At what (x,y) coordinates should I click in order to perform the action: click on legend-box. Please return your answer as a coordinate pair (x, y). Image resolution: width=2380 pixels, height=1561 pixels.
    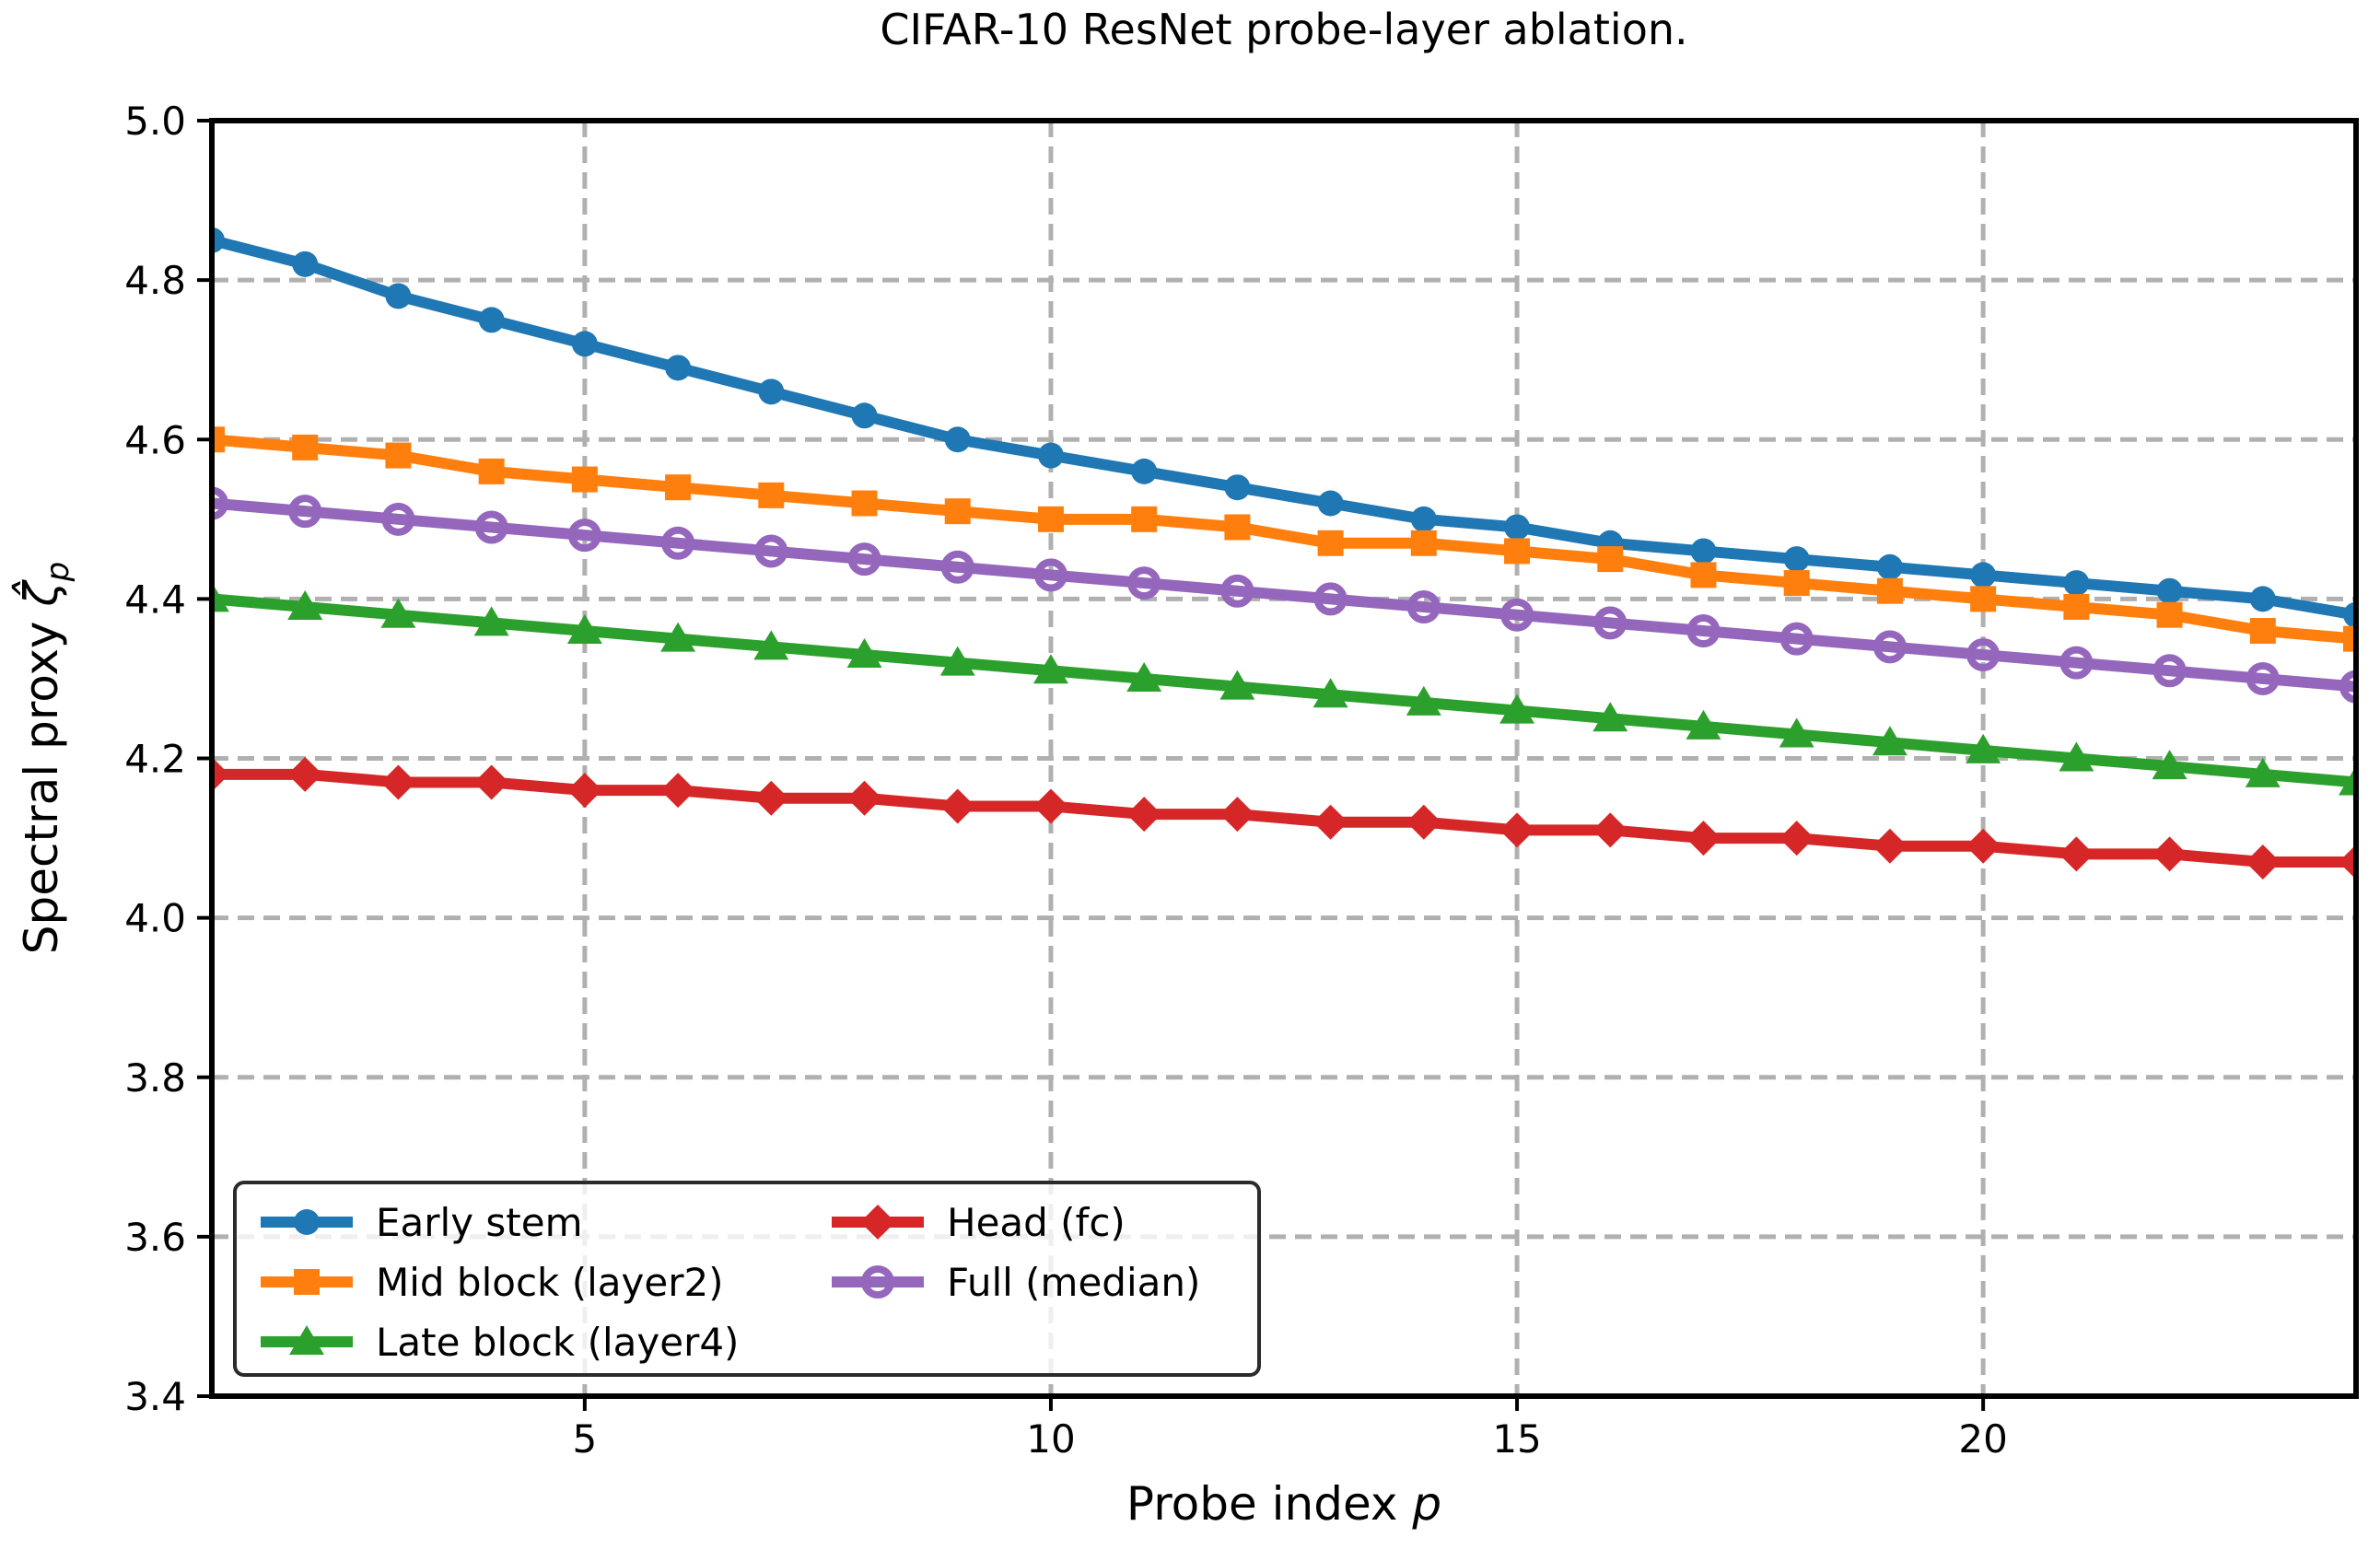
    Looking at the image, I should click on (747, 1279).